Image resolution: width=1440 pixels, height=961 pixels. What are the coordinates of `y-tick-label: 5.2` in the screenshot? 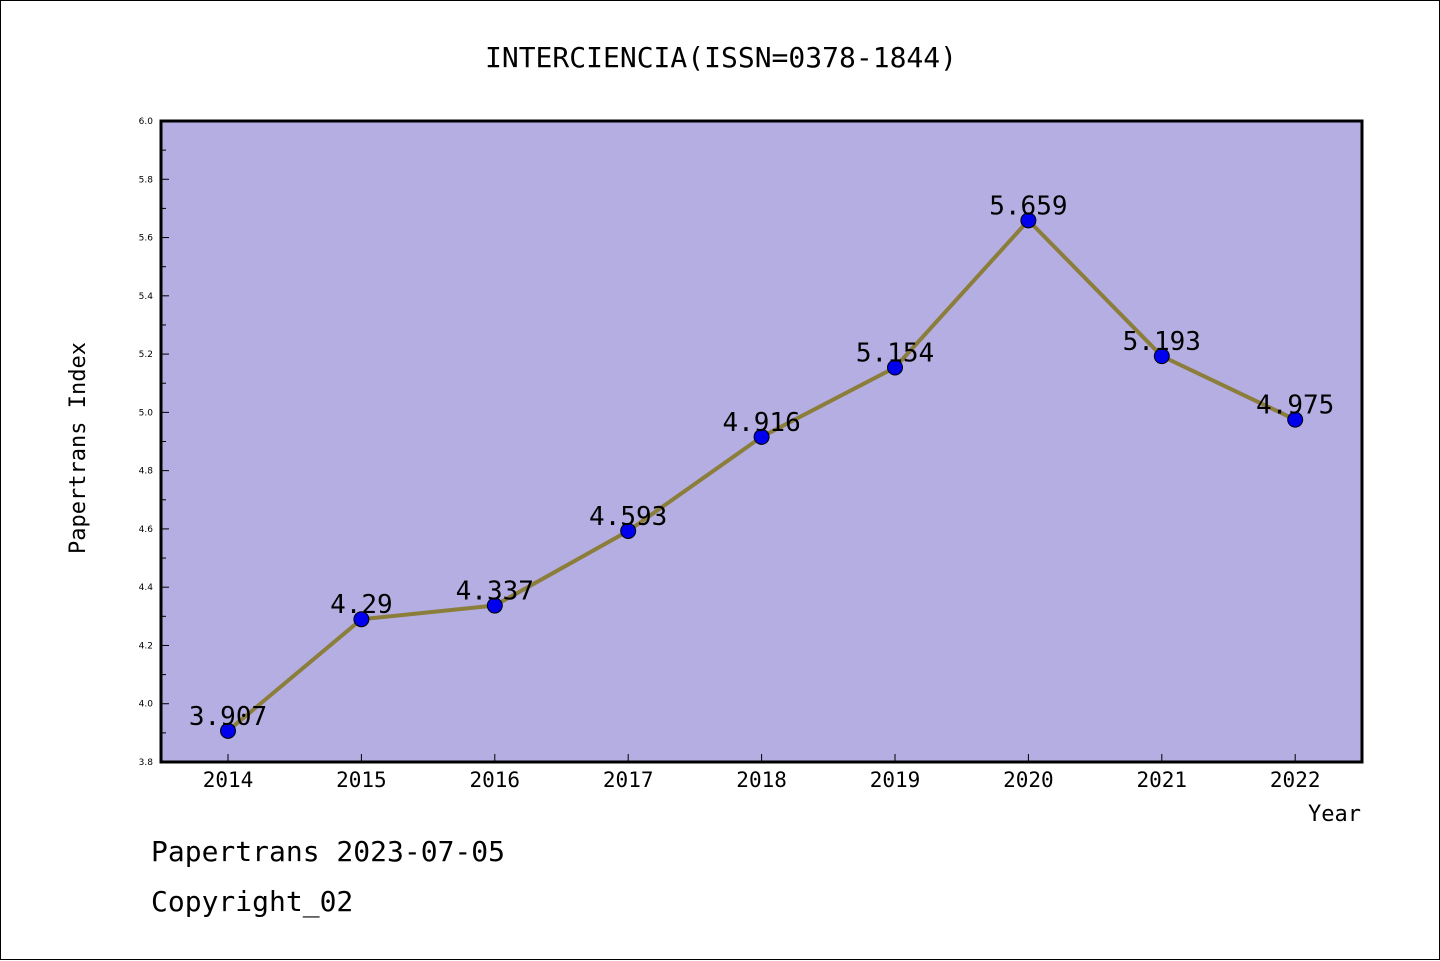 It's located at (146, 355).